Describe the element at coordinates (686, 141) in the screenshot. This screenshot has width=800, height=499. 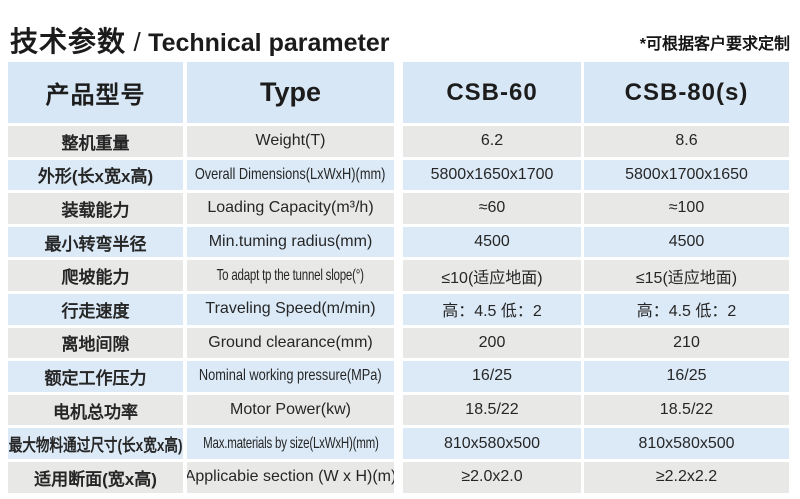
I see `row-value-csb80: 8.6` at that location.